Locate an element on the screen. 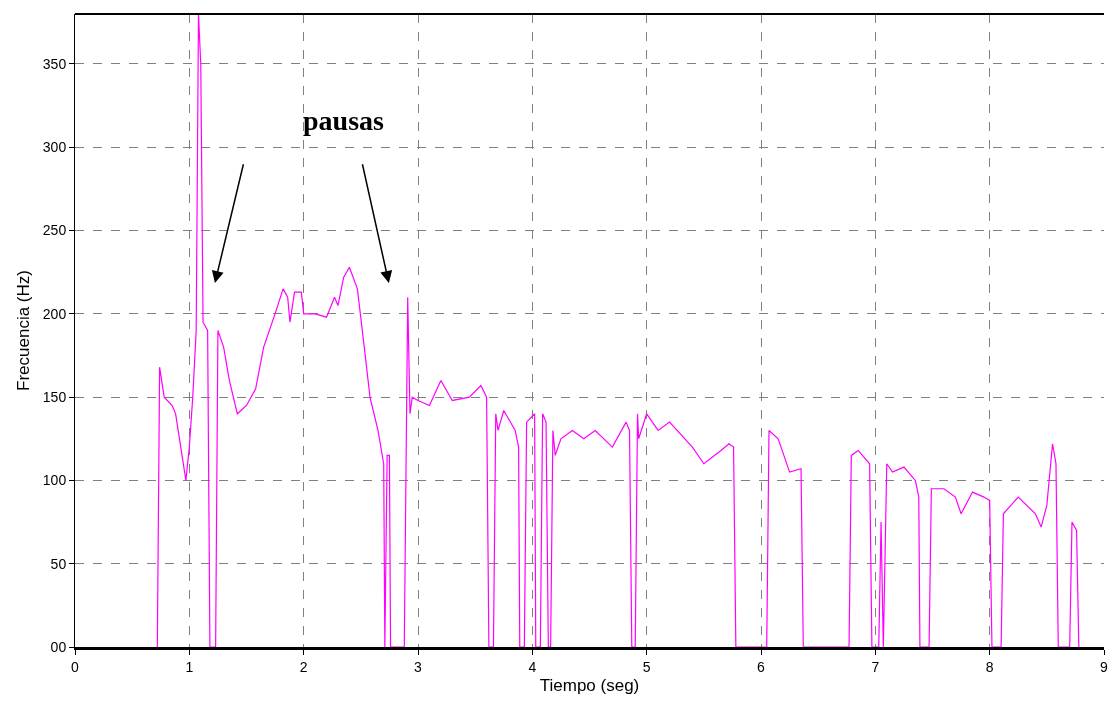 This screenshot has width=1118, height=727. y-tick-label: 300 is located at coordinates (54, 147).